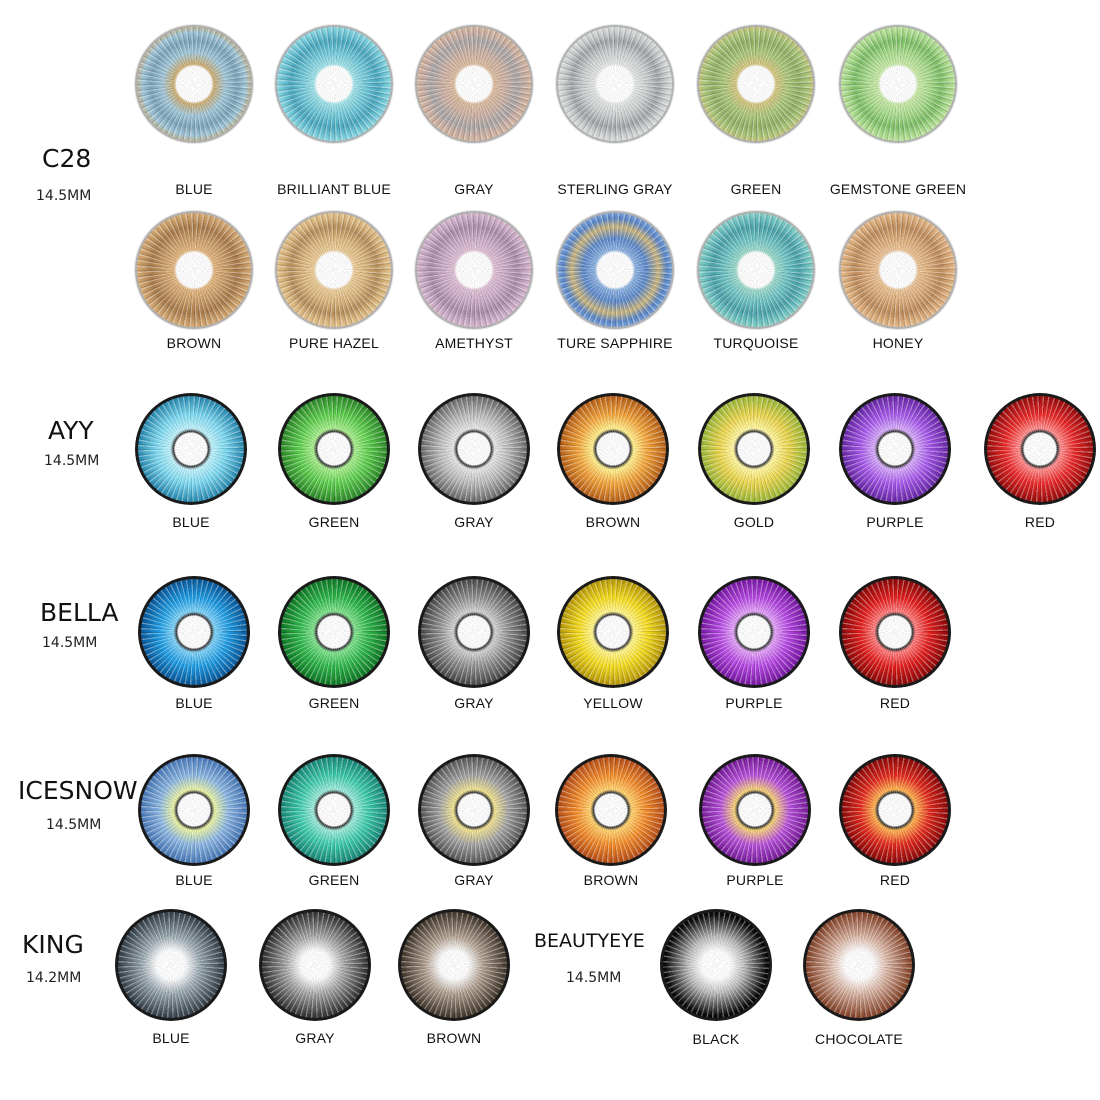  I want to click on lens-ayy-gray, so click(474, 449).